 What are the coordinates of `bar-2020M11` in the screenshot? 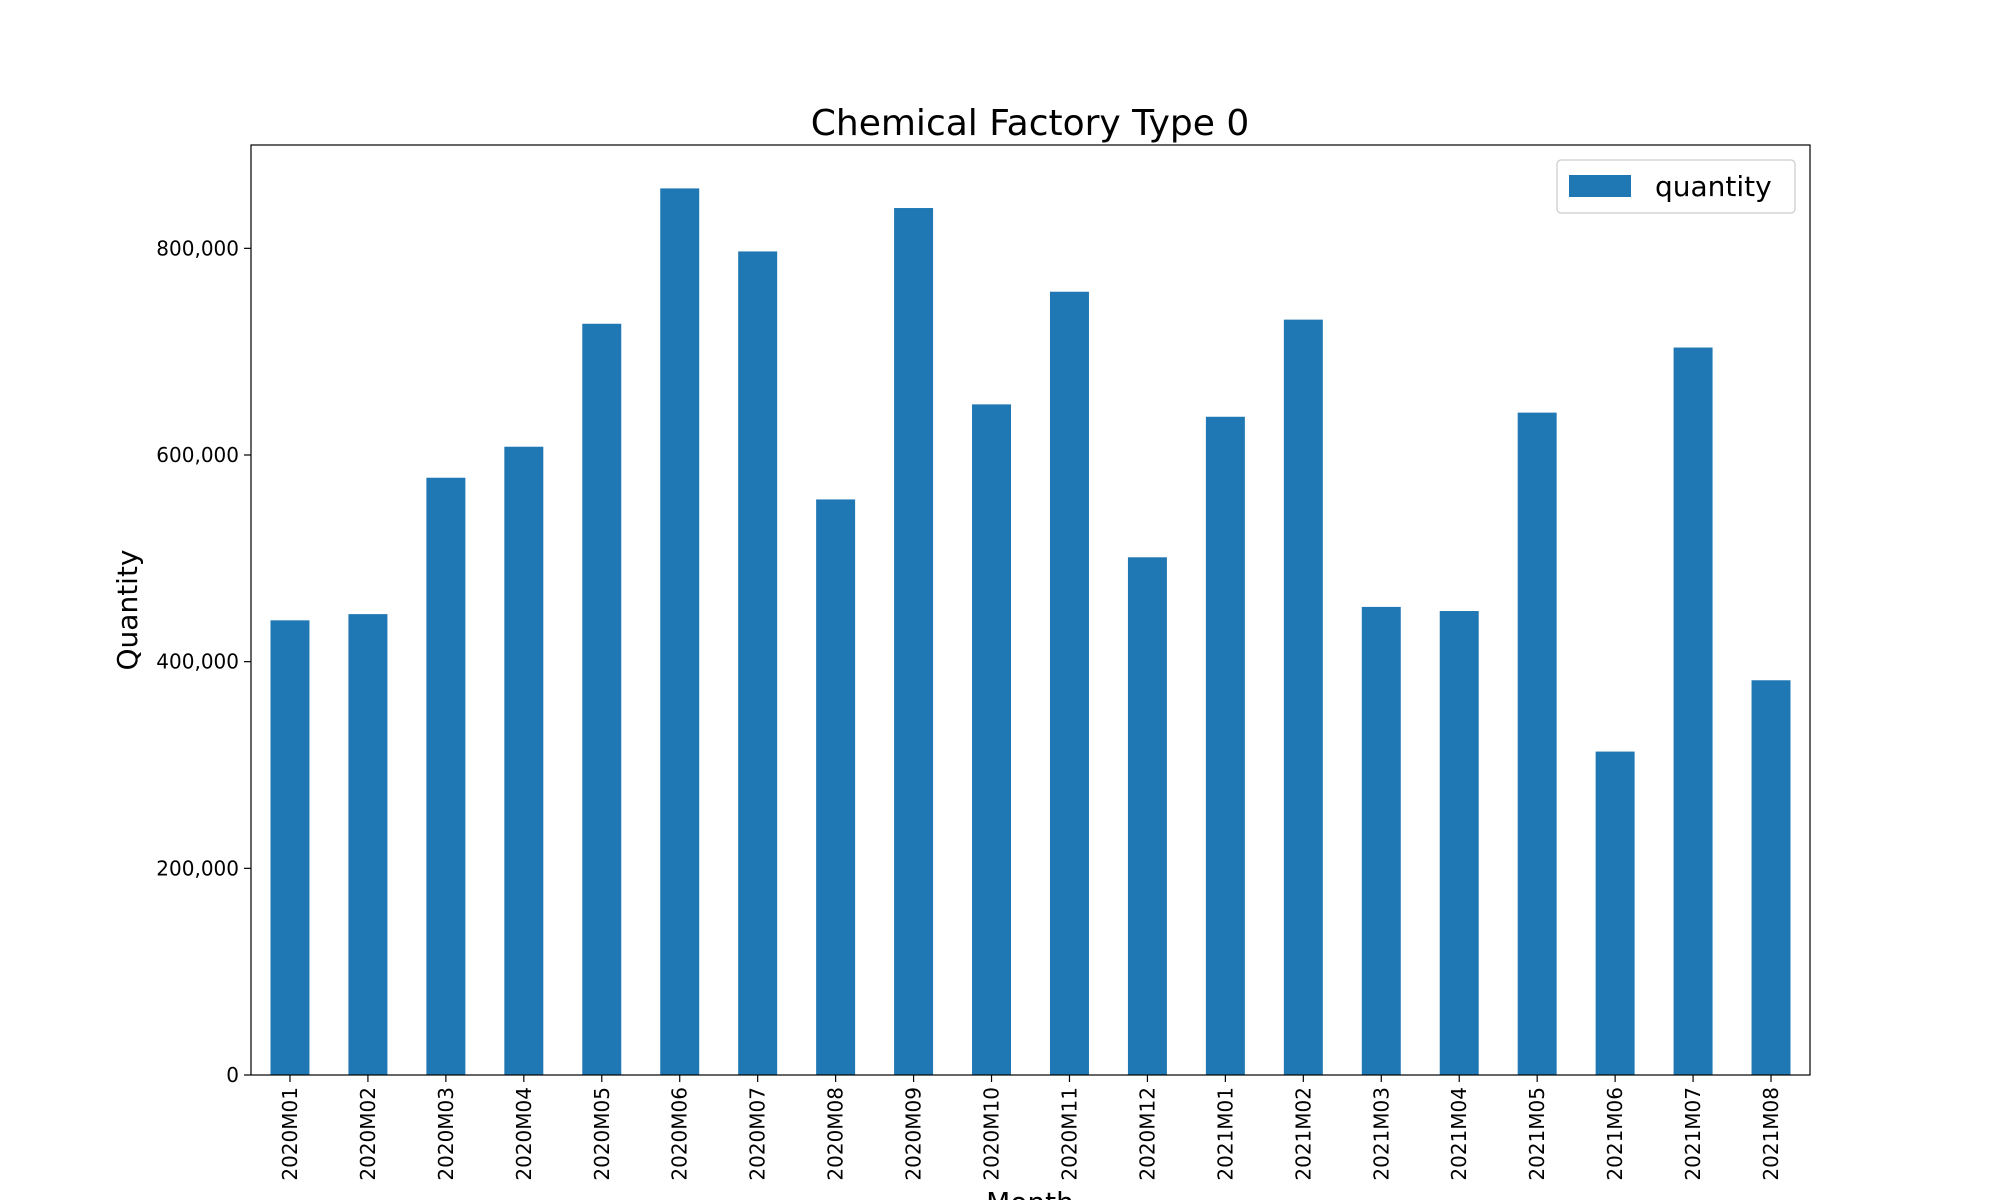 It's located at (1069, 683).